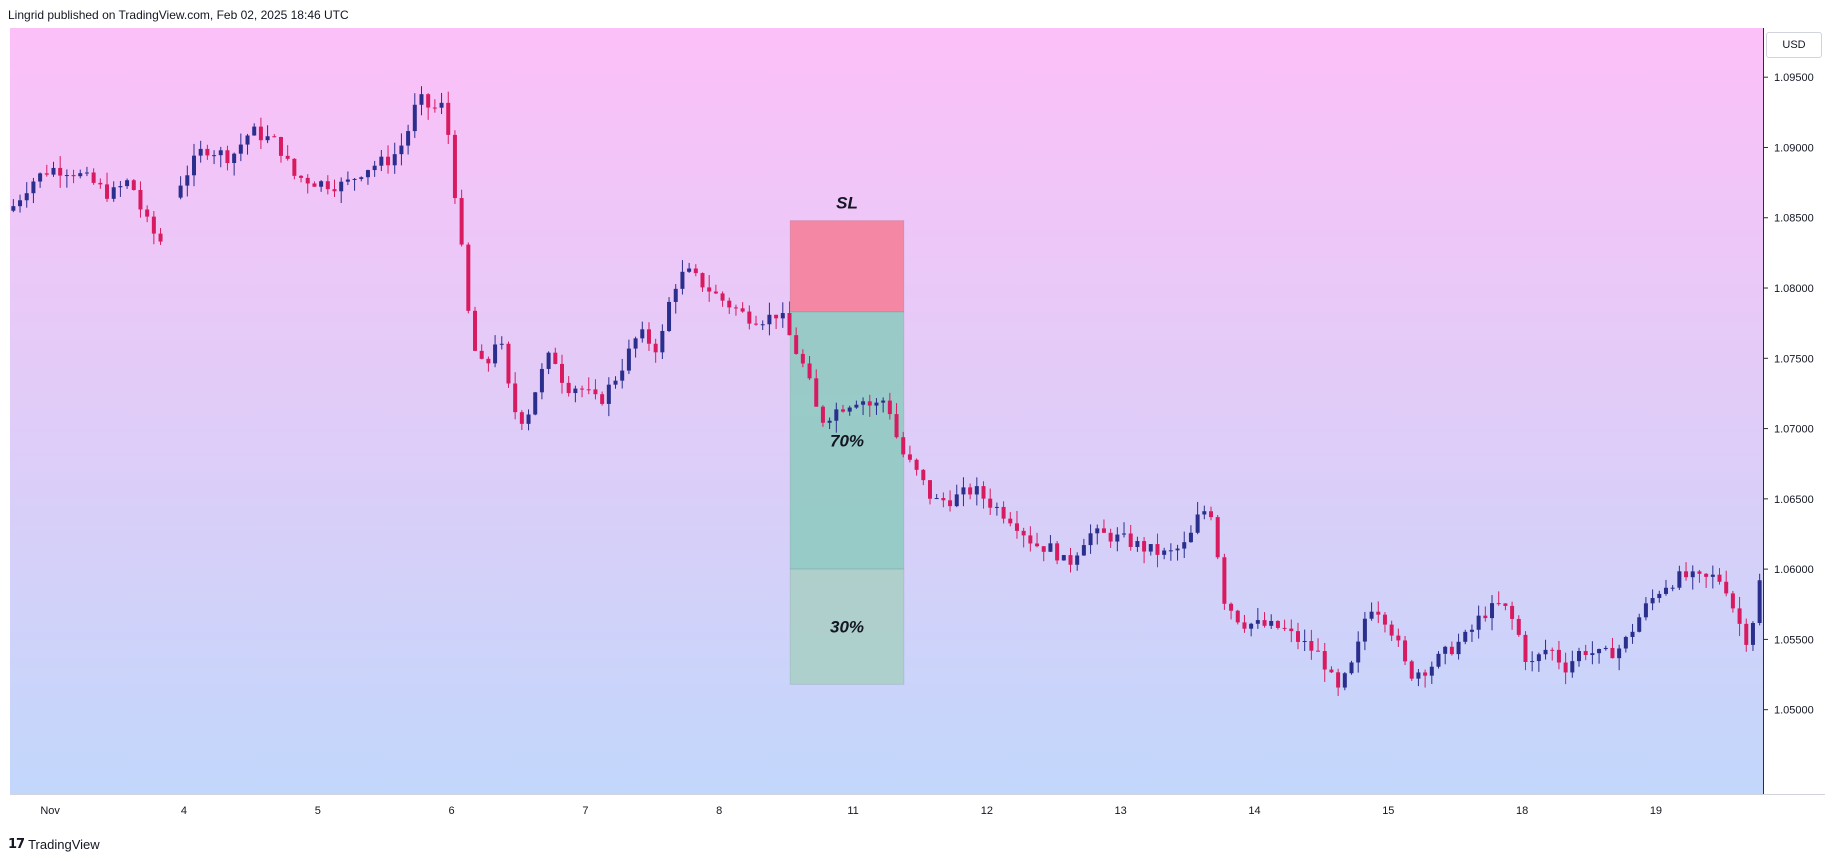  What do you see at coordinates (16, 843) in the screenshot?
I see `tradingview-logo-icon: 𝟭𝟳` at bounding box center [16, 843].